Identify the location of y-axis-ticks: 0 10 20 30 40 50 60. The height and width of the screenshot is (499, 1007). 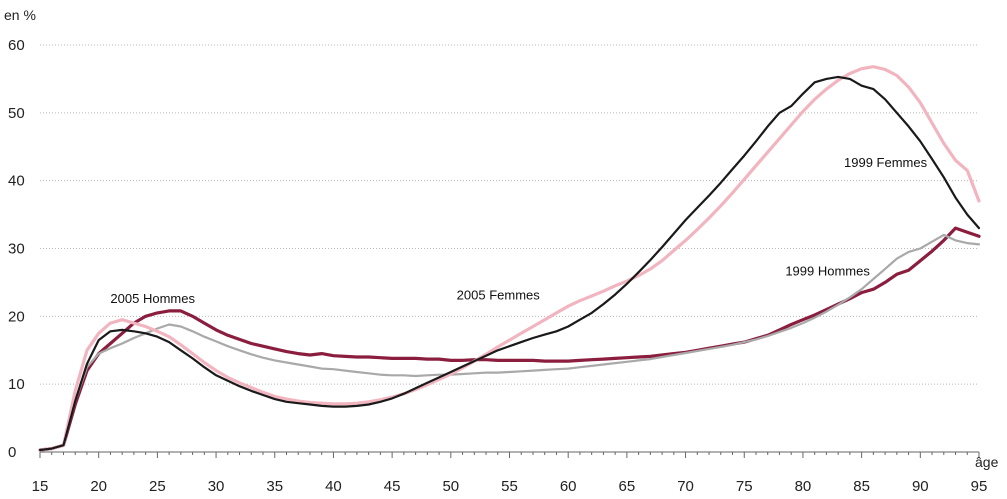
(16, 249).